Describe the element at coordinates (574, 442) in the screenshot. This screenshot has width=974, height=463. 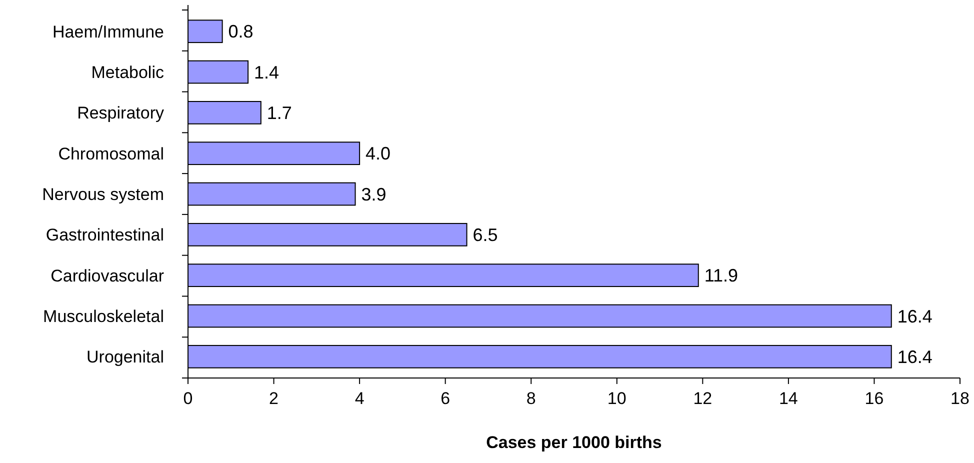
I see `x-axis-title: Cases per 1000 births` at that location.